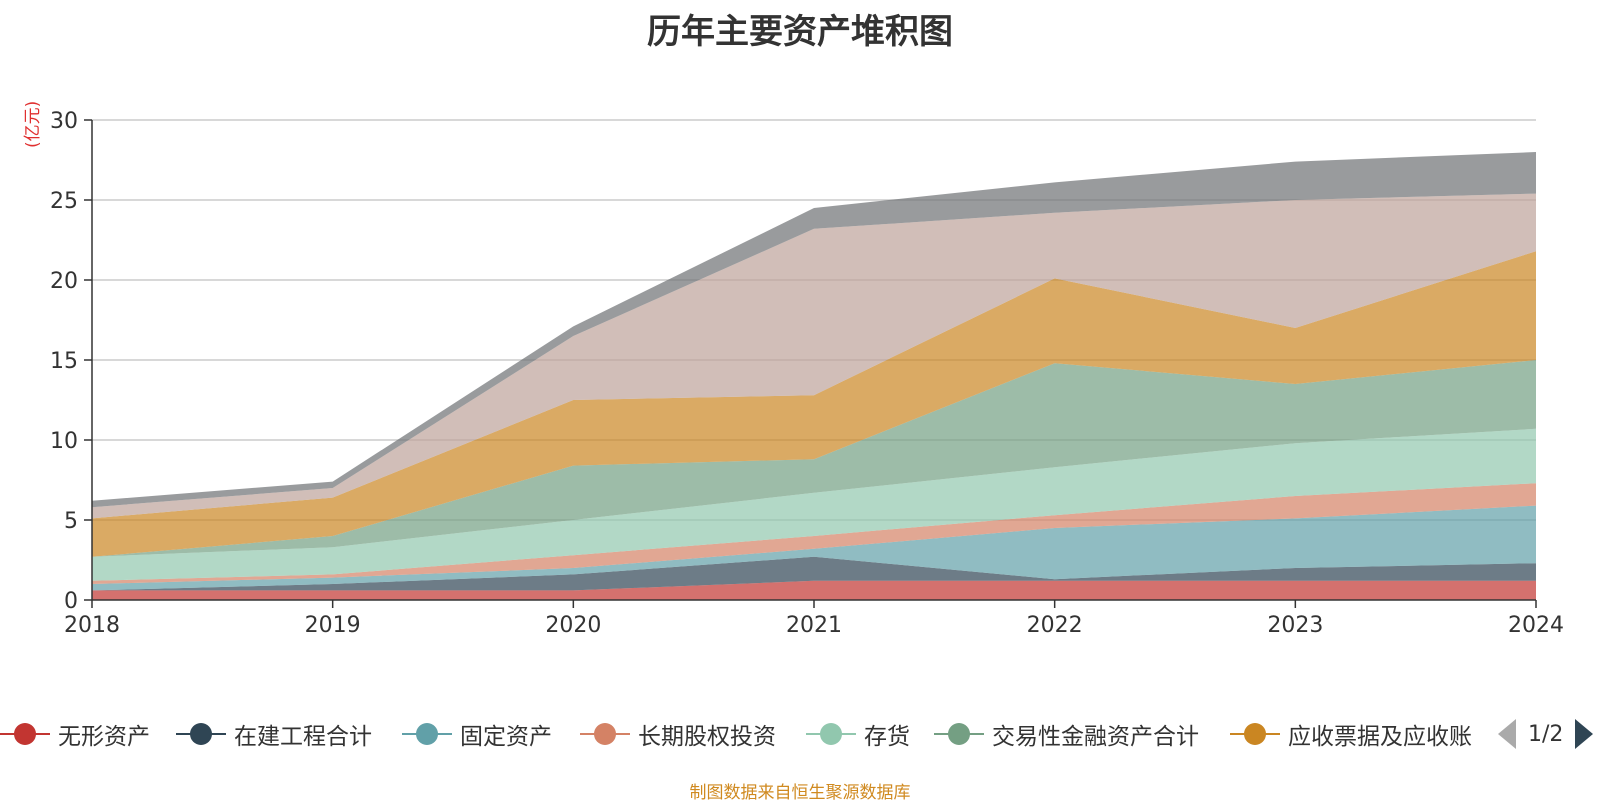 The height and width of the screenshot is (803, 1600). I want to click on legend-item-long-term-equity: 长期股权投资, so click(678, 734).